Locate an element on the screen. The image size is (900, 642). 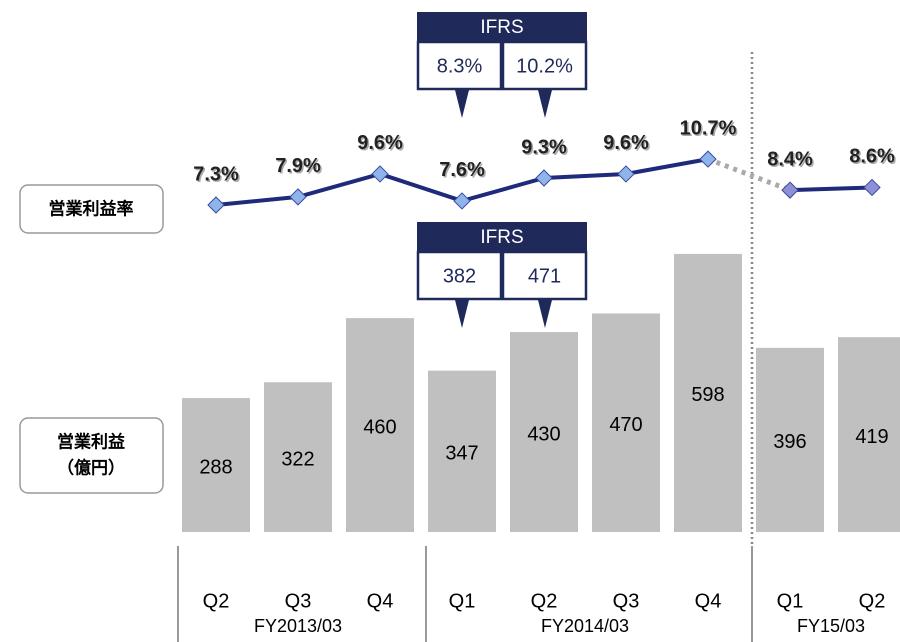
bar-label: 419 is located at coordinates (871, 437).